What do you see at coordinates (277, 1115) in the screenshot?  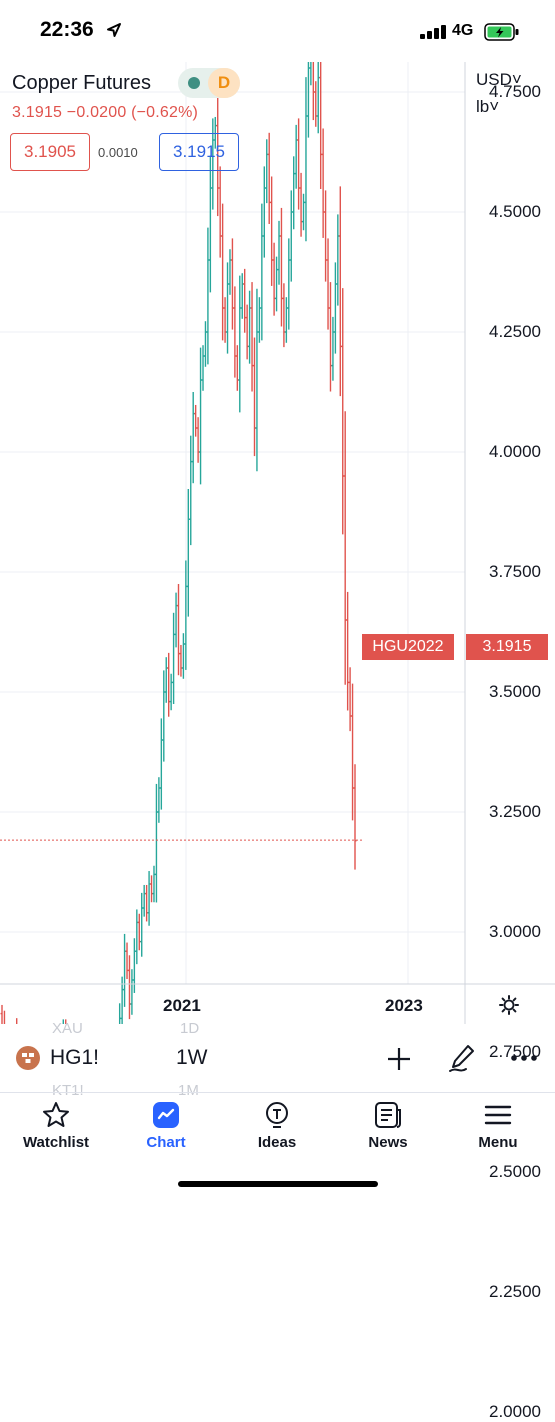 I see `lightbulb-icon` at bounding box center [277, 1115].